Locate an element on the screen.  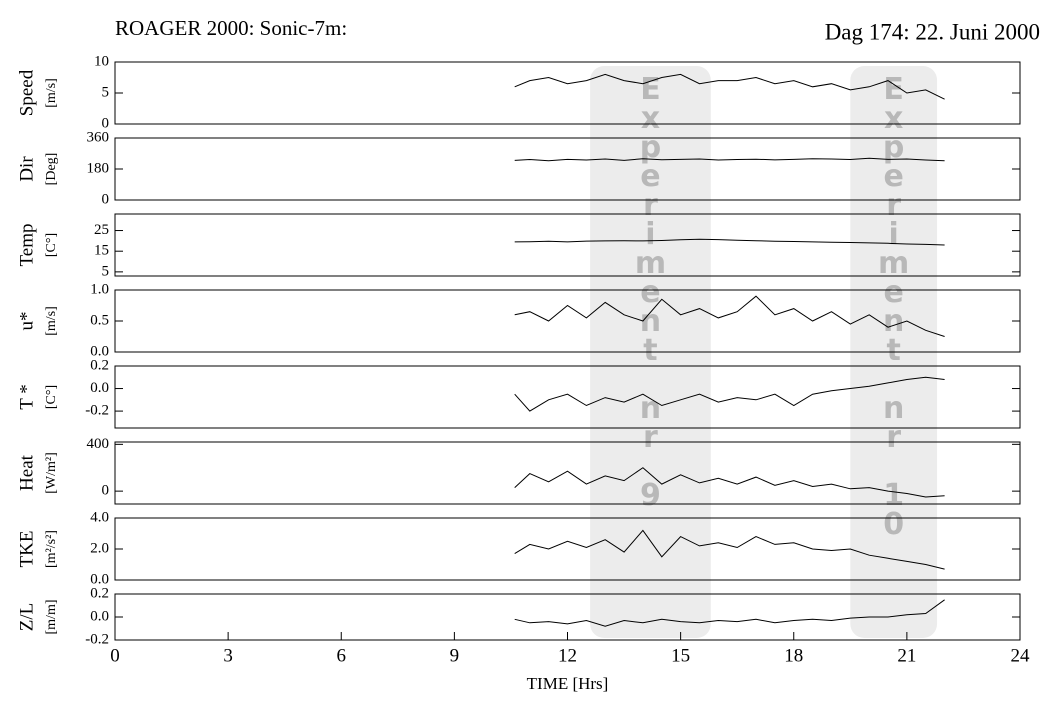
y-axis-unit: [m/m] is located at coordinates (51, 617).